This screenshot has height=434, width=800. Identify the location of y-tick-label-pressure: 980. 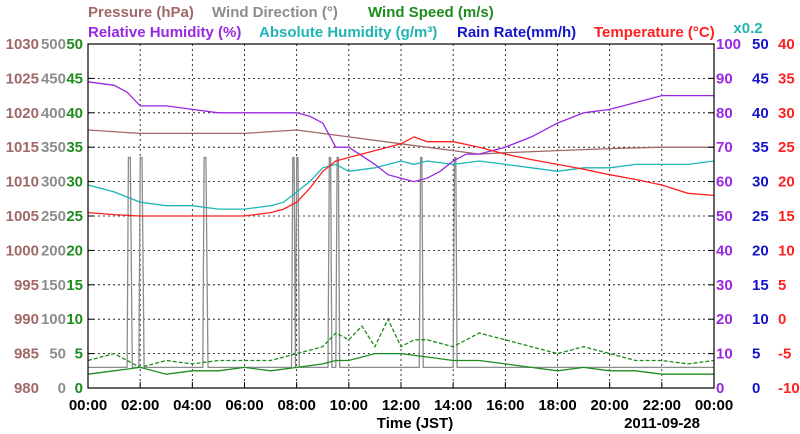
(26, 388).